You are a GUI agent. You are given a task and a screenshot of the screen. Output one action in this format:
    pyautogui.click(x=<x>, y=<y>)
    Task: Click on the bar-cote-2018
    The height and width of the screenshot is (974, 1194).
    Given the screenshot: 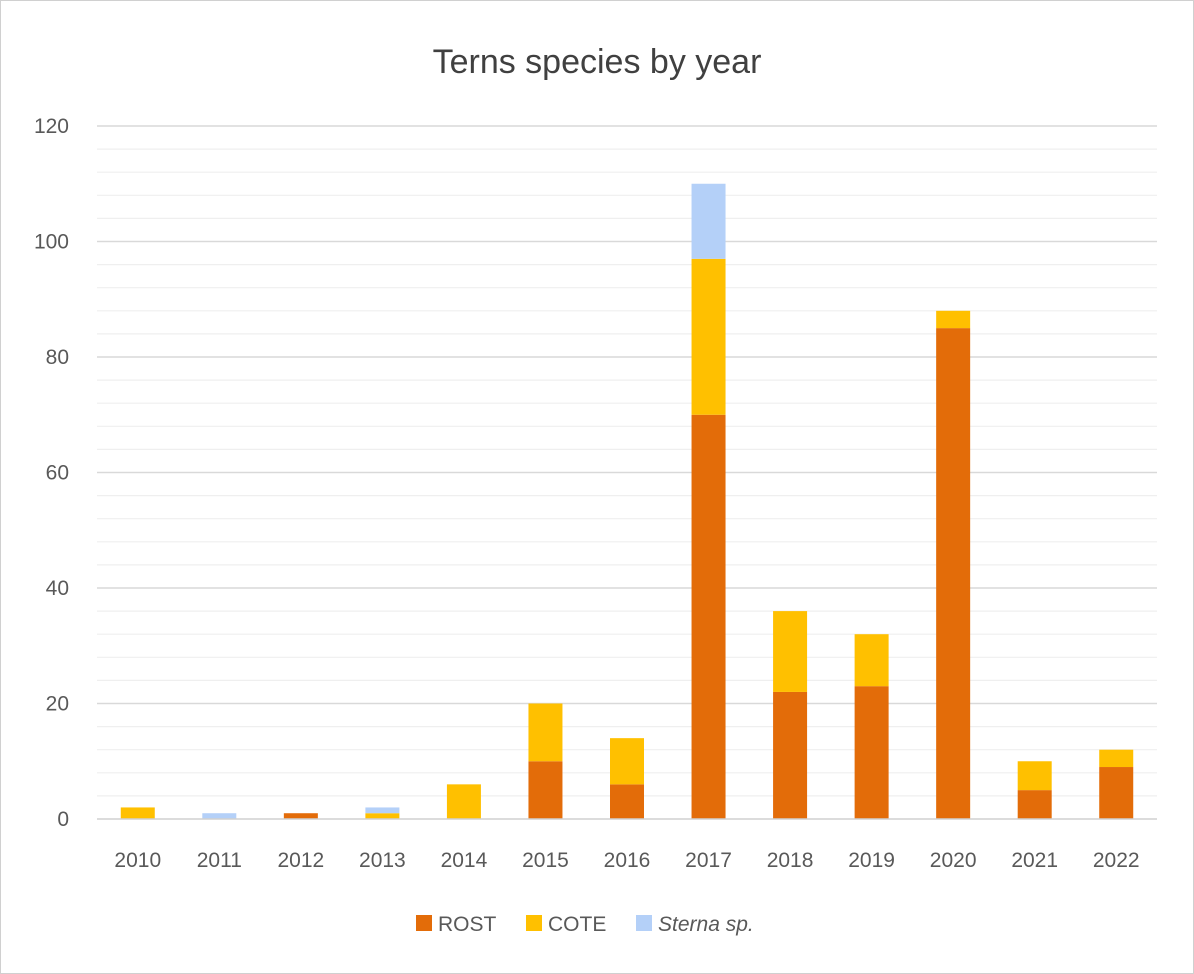 What is the action you would take?
    pyautogui.click(x=790, y=651)
    